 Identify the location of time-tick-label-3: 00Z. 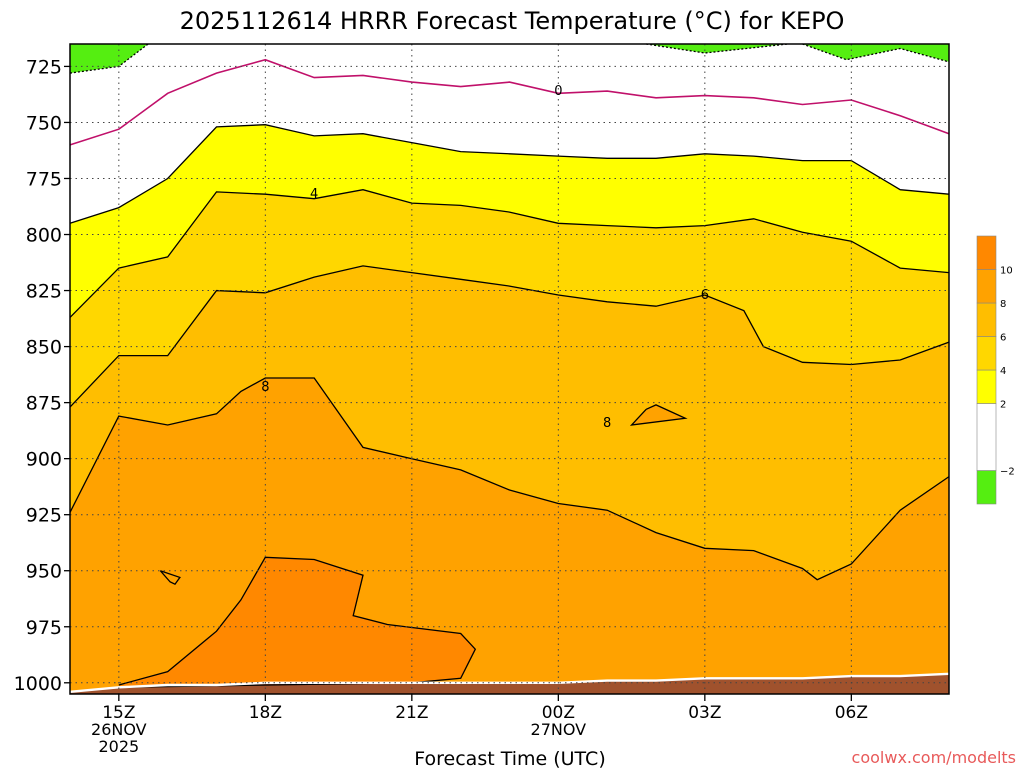
(558, 713).